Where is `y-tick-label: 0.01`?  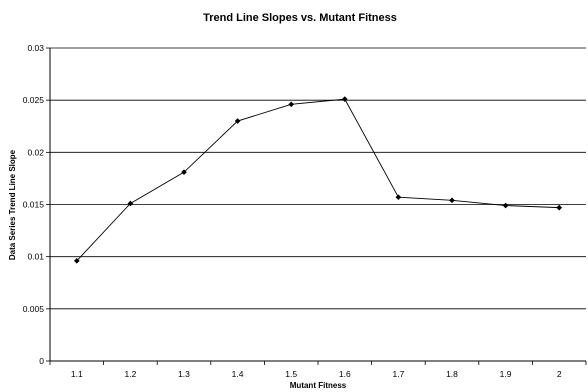
y-tick-label: 0.01 is located at coordinates (35, 257).